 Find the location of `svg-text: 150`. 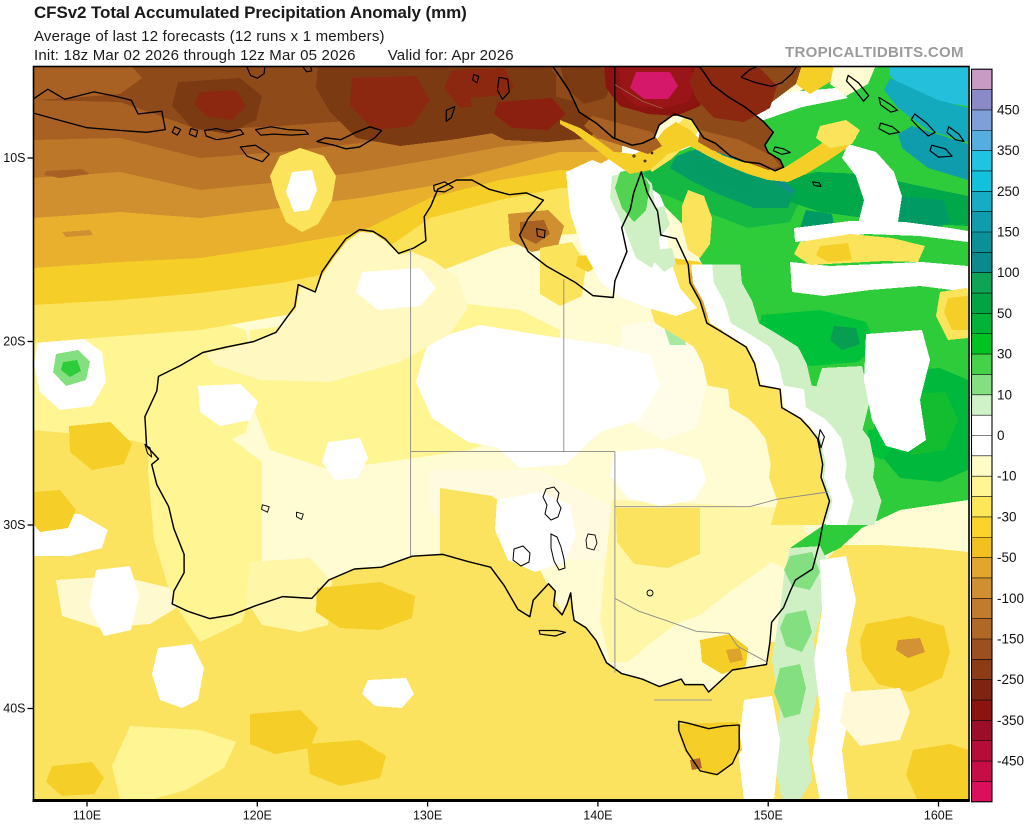

svg-text: 150 is located at coordinates (1008, 232).